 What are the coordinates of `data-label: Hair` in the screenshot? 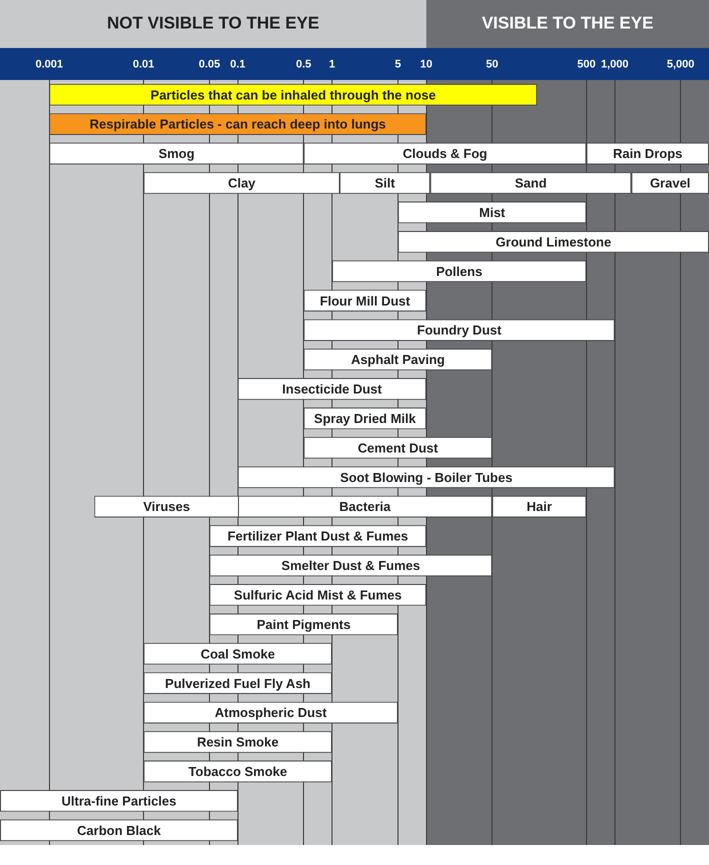 It's located at (539, 506).